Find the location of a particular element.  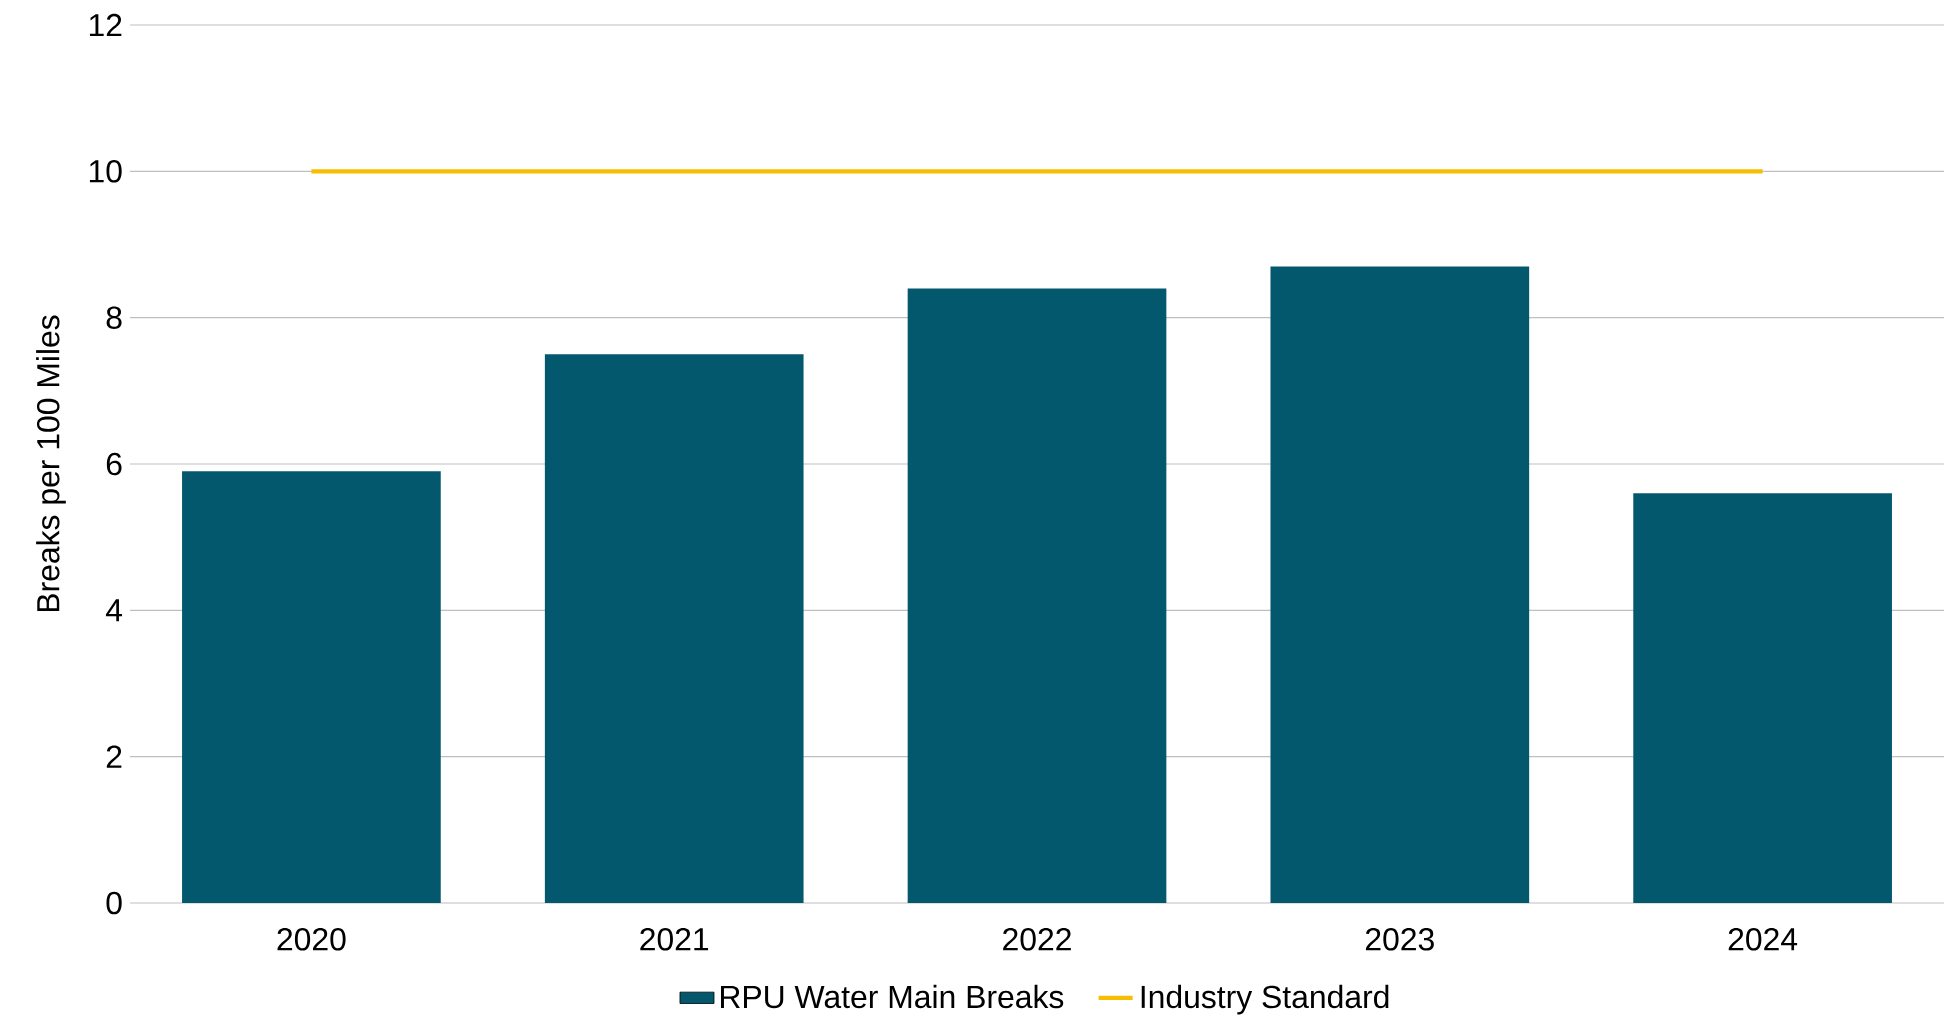

x-tick-label: 2021 is located at coordinates (674, 939).